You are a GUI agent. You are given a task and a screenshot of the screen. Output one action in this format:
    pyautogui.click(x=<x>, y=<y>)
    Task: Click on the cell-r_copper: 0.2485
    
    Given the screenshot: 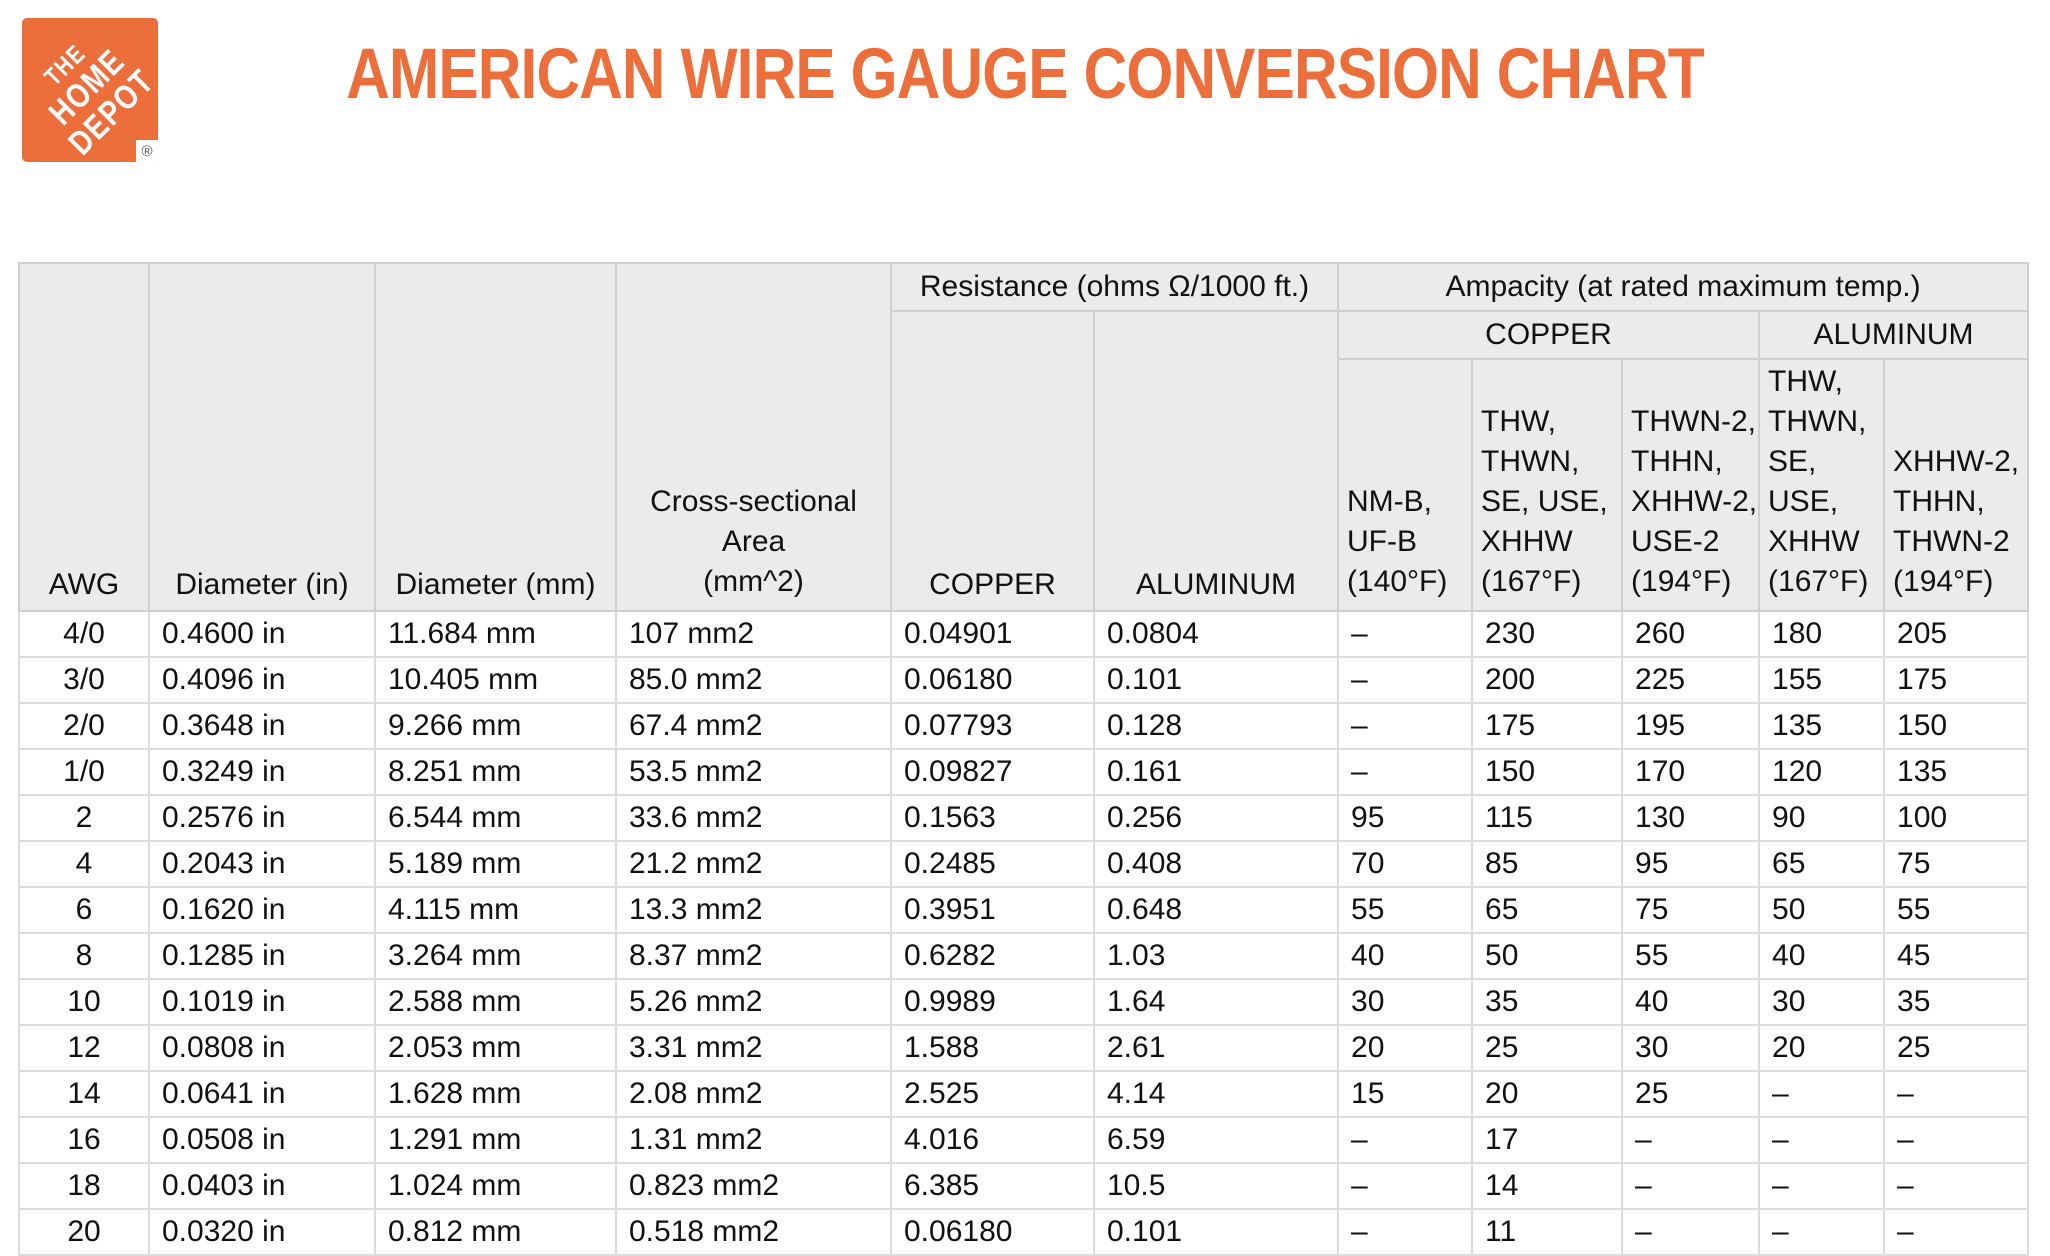 What is the action you would take?
    pyautogui.click(x=992, y=864)
    